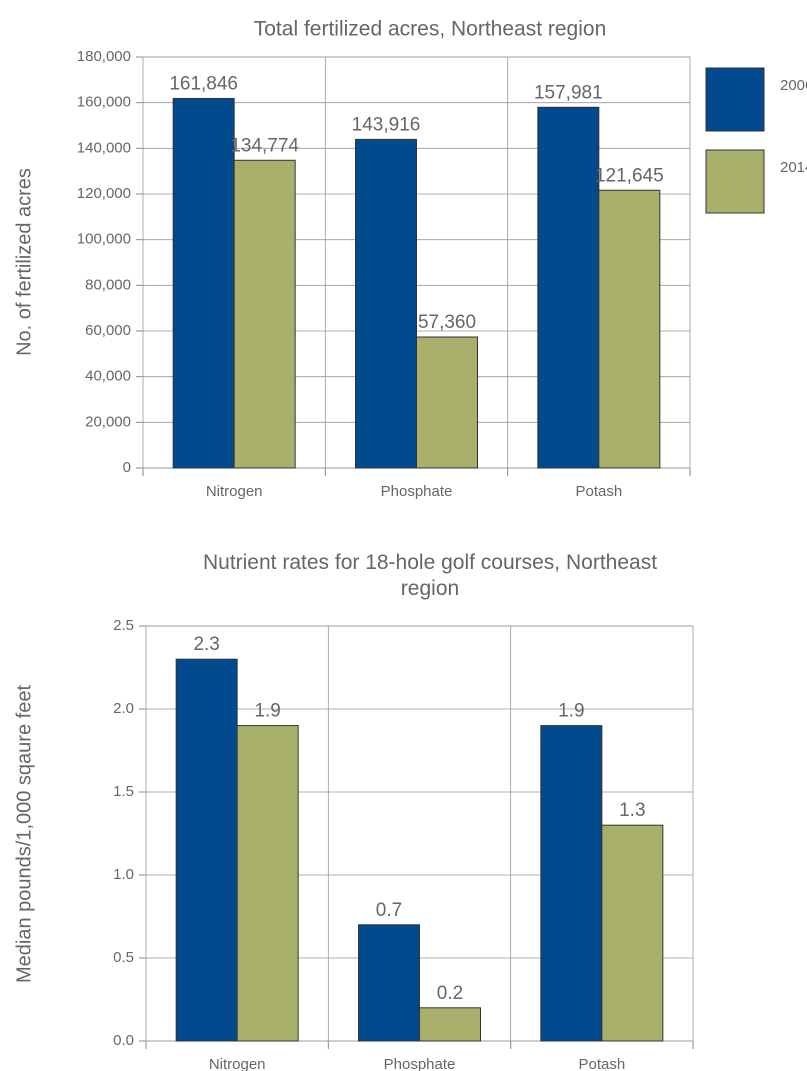 This screenshot has width=807, height=1071. What do you see at coordinates (123, 791) in the screenshot?
I see `y-tick-label: 1.5` at bounding box center [123, 791].